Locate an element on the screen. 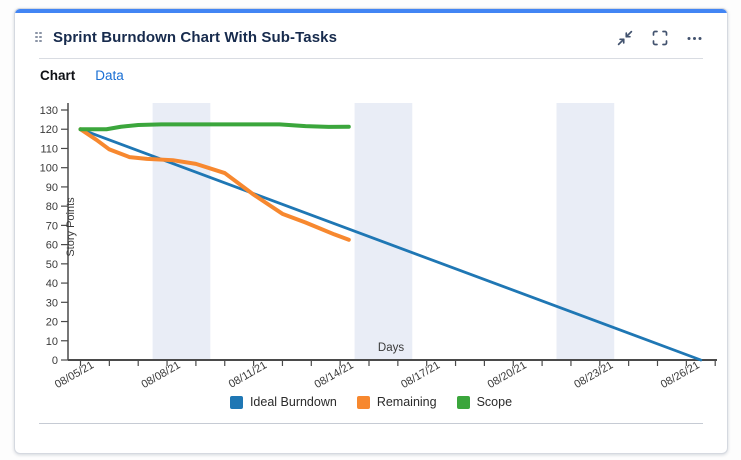 The width and height of the screenshot is (741, 460). gadget-title: Sprint Burndown Chart With Sub-Tasks is located at coordinates (195, 37).